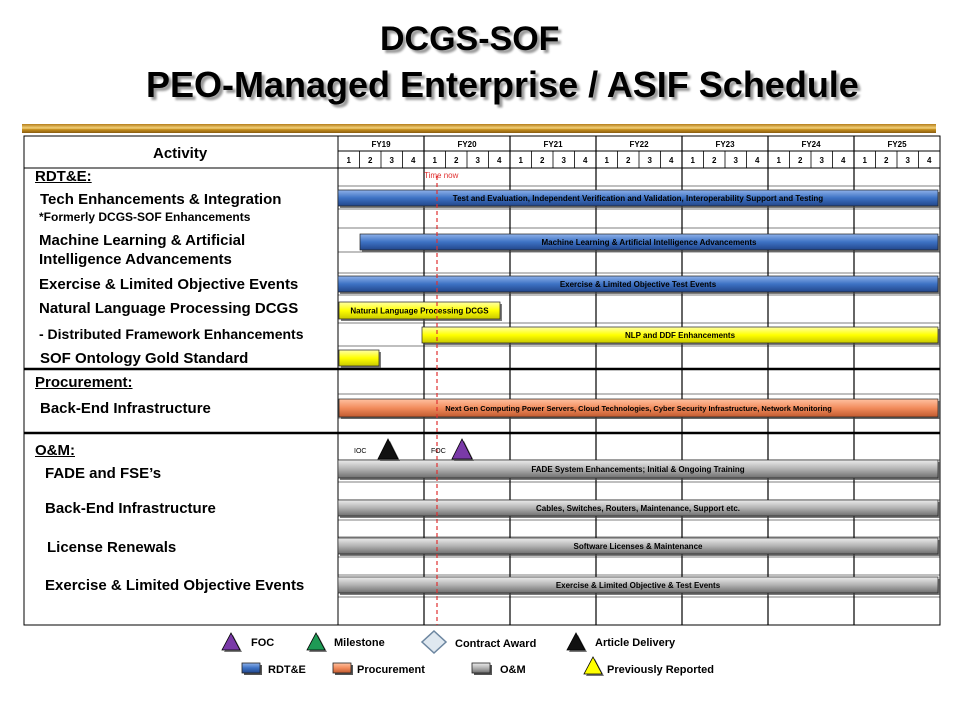 The width and height of the screenshot is (960, 720). Describe the element at coordinates (231, 641) in the screenshot. I see `legend-foc-icon` at that location.